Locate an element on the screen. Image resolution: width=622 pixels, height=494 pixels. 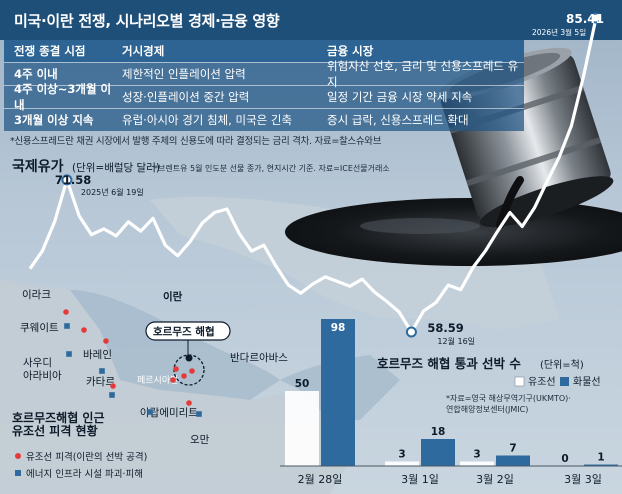
bar-value-label: 0 is located at coordinates (564, 459).